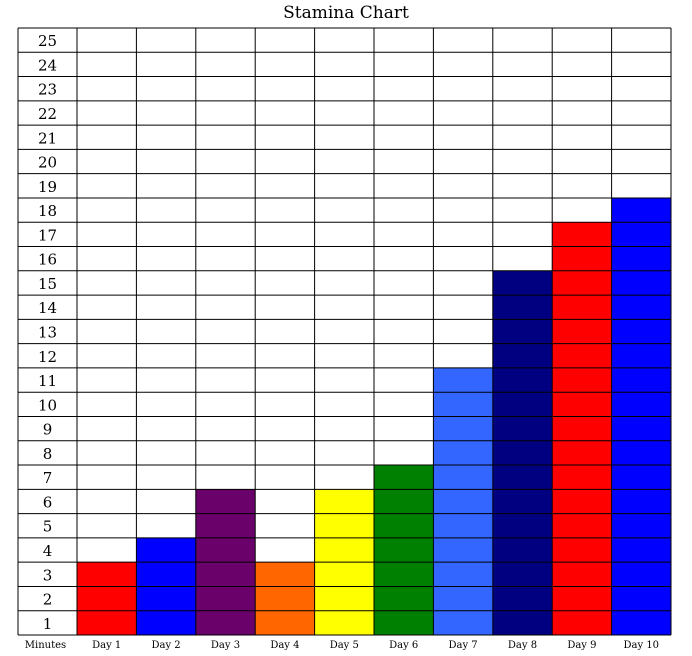 This screenshot has height=656, width=692. What do you see at coordinates (47, 357) in the screenshot?
I see `y-tick-label: 12` at bounding box center [47, 357].